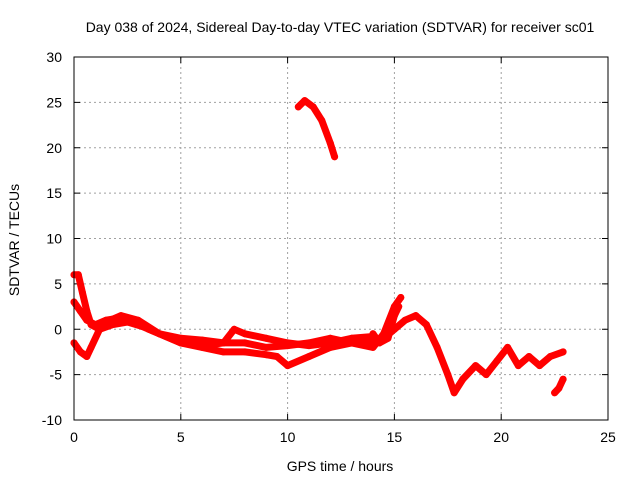 Image resolution: width=640 pixels, height=480 pixels. Describe the element at coordinates (56, 375) in the screenshot. I see `y-tick-label: -5` at that location.